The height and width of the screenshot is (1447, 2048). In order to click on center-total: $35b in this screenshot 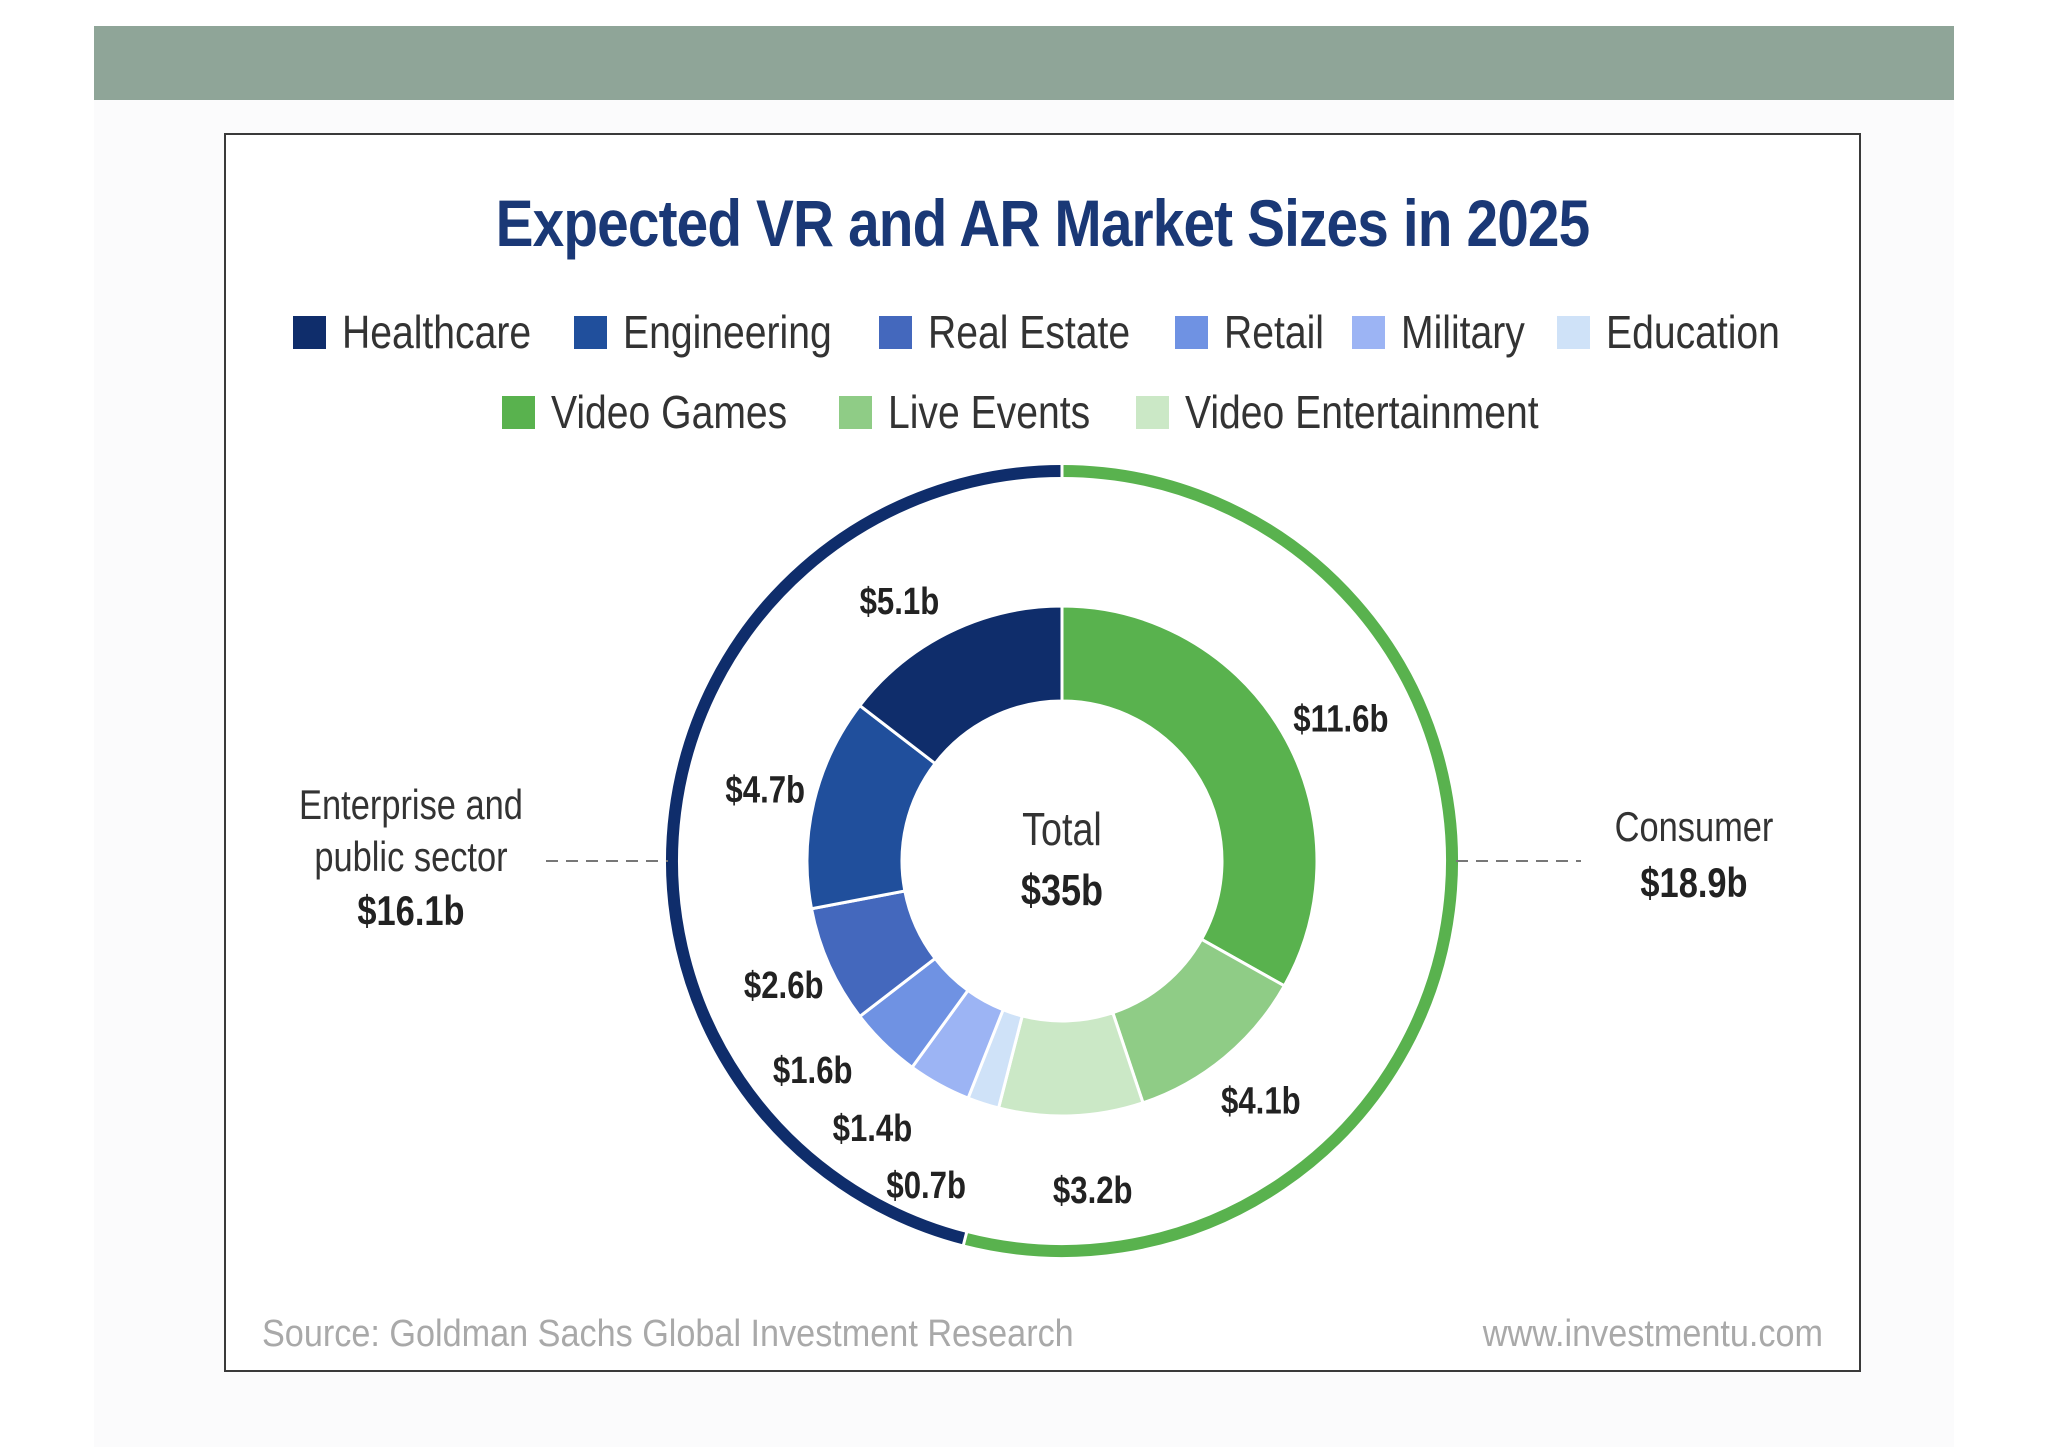, I will do `click(1062, 890)`.